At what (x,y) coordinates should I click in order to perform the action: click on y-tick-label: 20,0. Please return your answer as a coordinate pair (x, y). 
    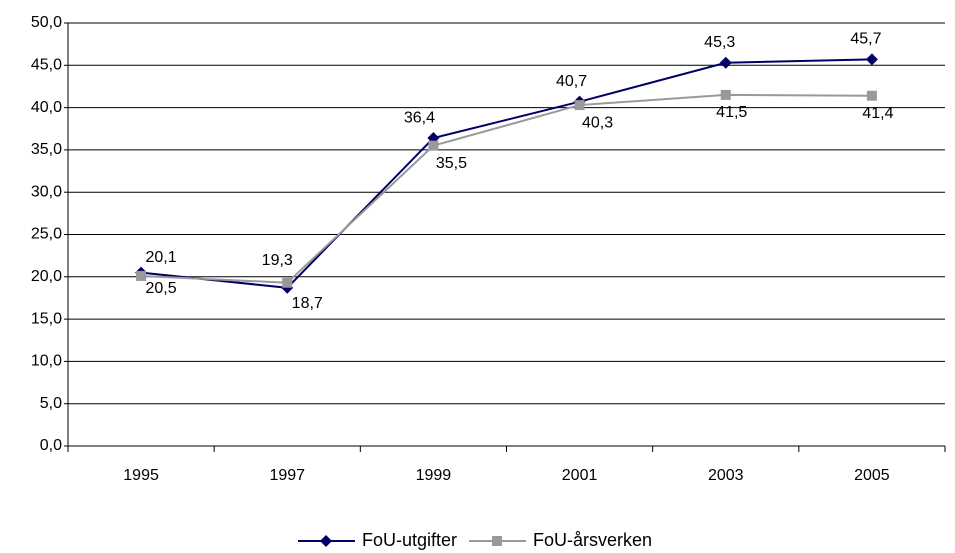
    Looking at the image, I should click on (46, 276).